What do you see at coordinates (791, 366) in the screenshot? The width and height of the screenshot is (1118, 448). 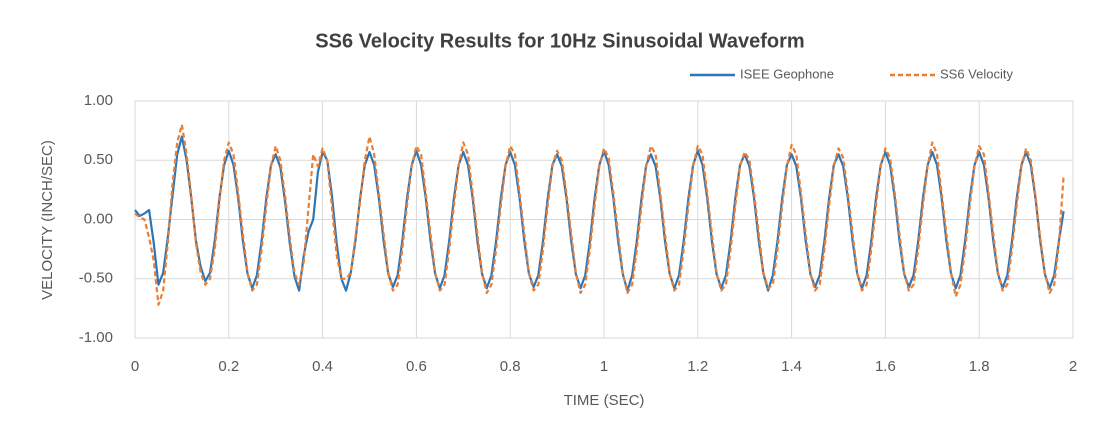 I see `x-tick-label: 1.4` at bounding box center [791, 366].